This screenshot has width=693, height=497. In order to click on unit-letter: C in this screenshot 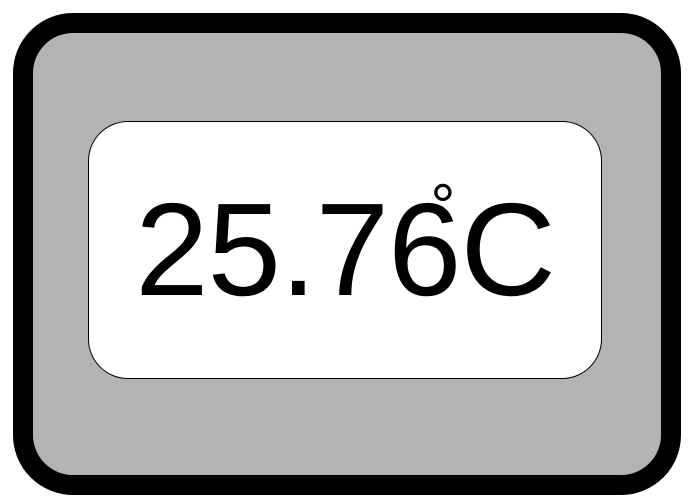, I will do `click(508, 249)`.